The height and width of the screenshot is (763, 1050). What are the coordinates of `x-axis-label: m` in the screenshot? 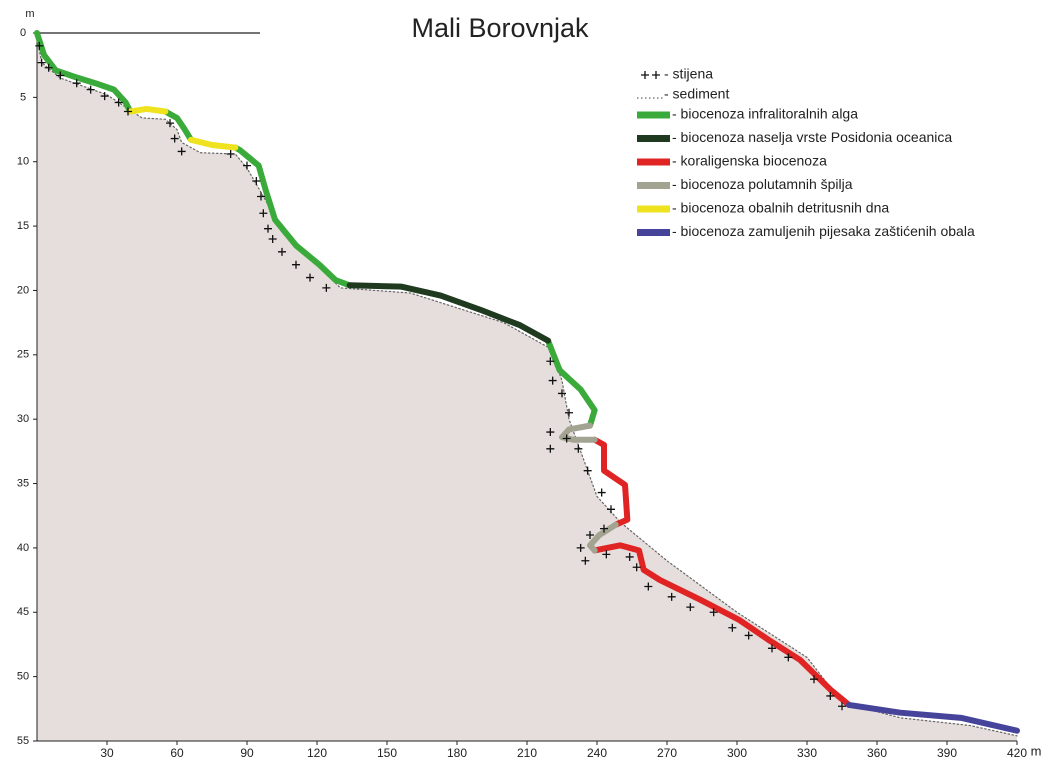 It's located at (1036, 750).